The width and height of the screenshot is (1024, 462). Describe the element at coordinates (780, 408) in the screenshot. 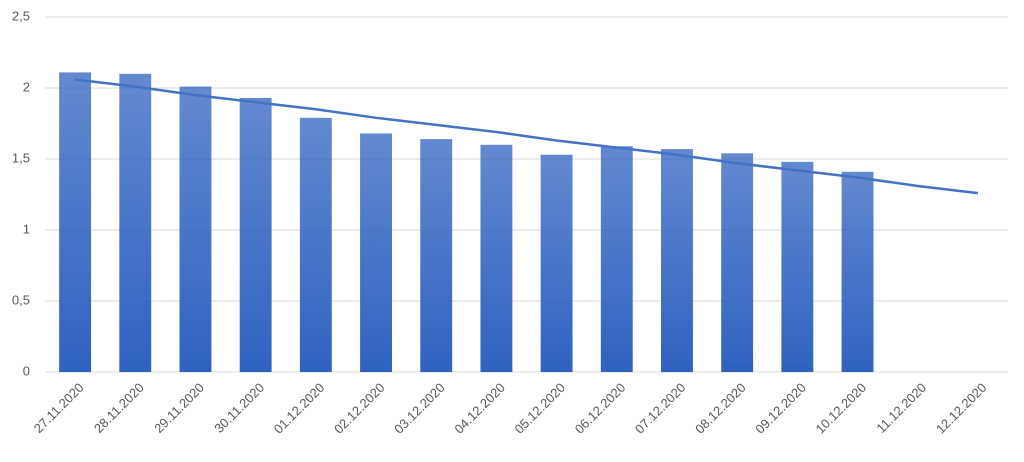

I see `x-tick-label: 09.12.2020` at that location.